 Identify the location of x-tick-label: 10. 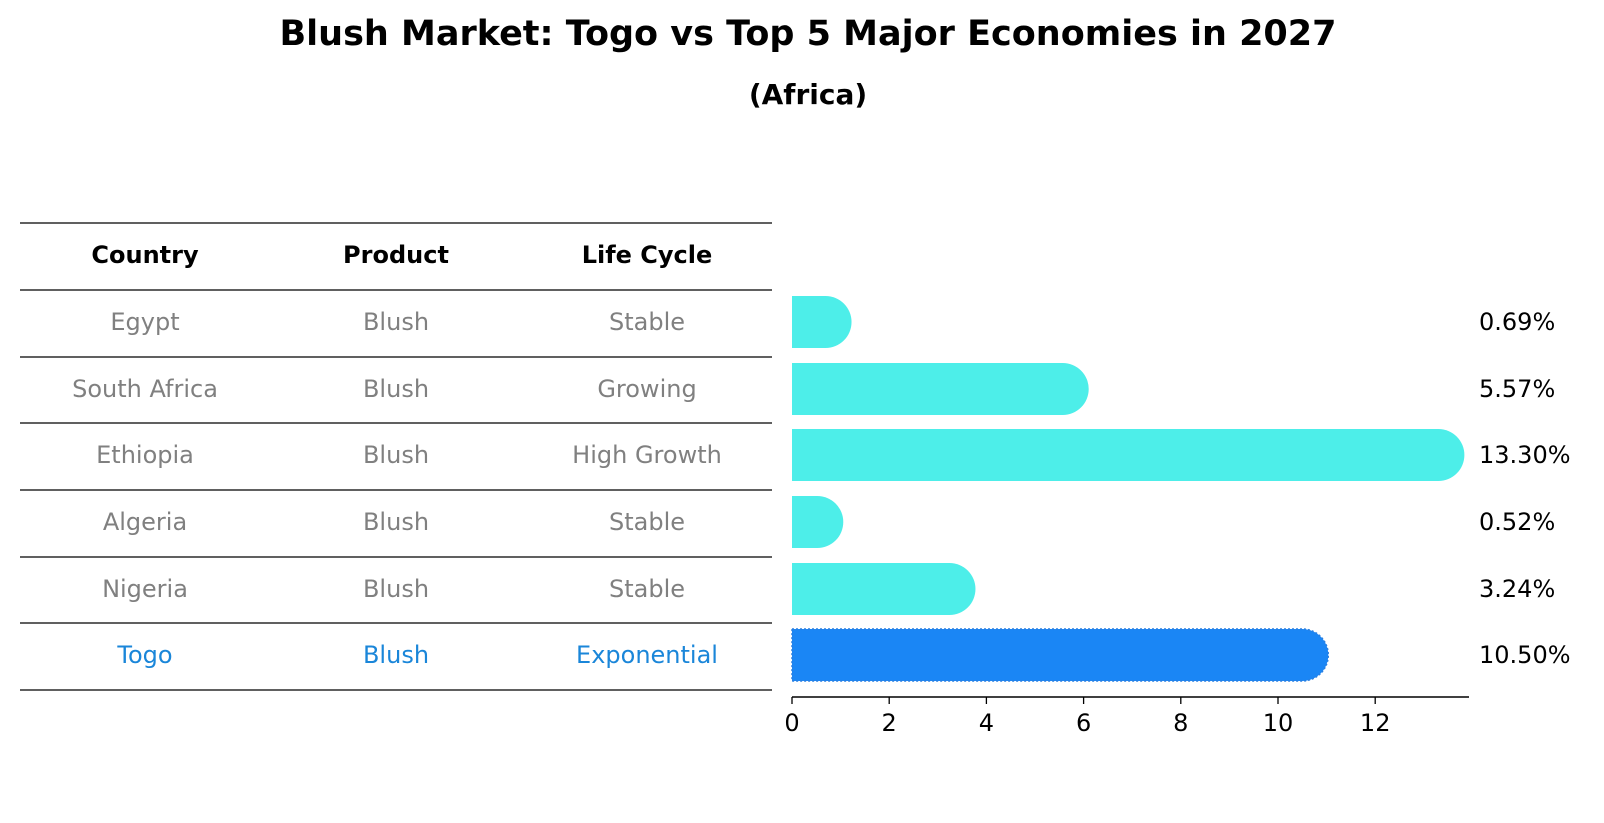
(1278, 723).